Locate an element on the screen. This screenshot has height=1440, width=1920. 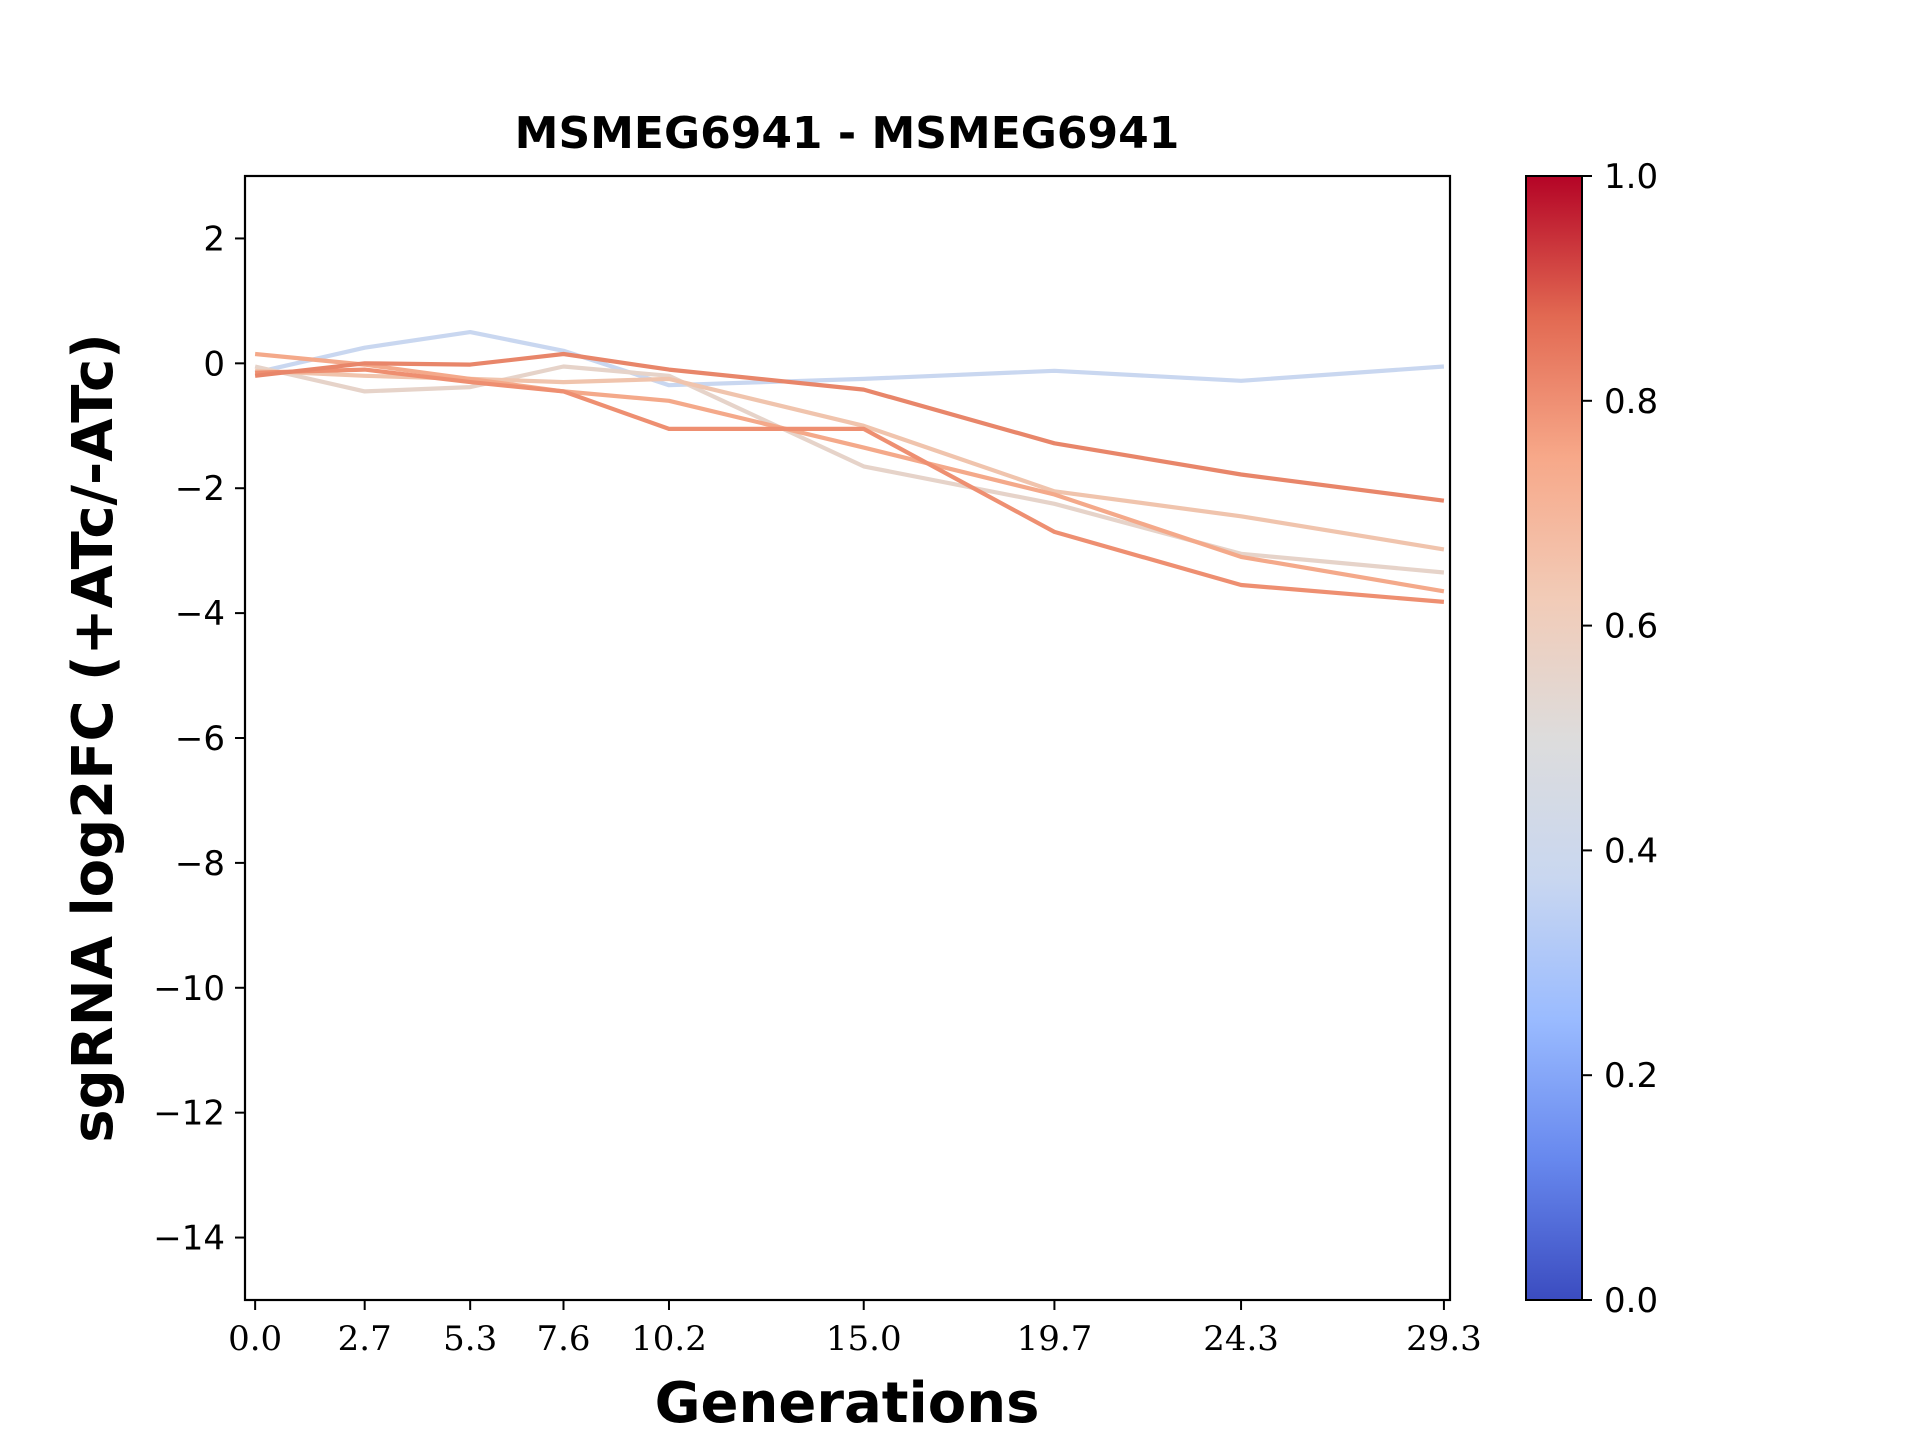
colorbar is located at coordinates (1554, 738).